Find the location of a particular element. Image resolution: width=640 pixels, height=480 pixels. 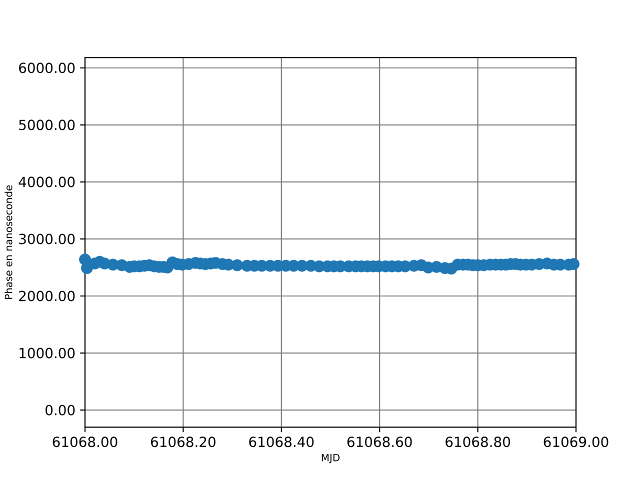

x-tick-label: 61068.00 is located at coordinates (85, 442).